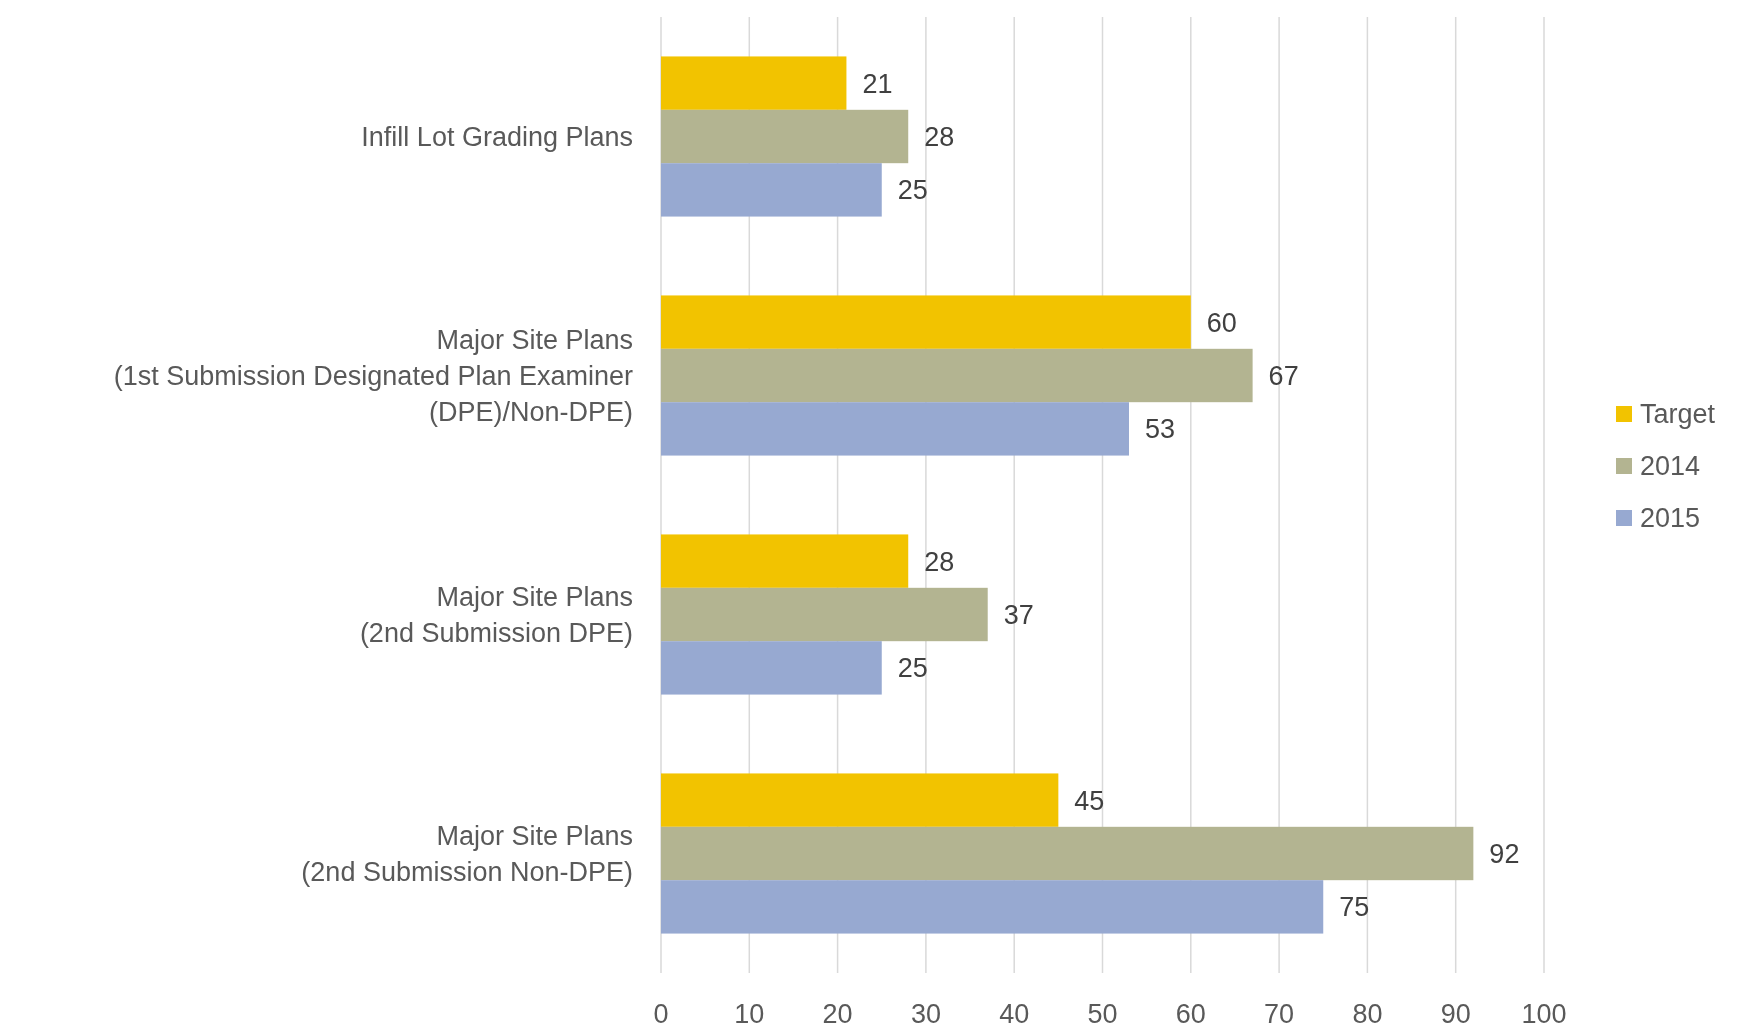 The width and height of the screenshot is (1739, 1023). Describe the element at coordinates (373, 375) in the screenshot. I see `y-tick-label: Major Site Plans (1st Submission Designated Plan Examiner (DPE)/Non-DPE)` at that location.